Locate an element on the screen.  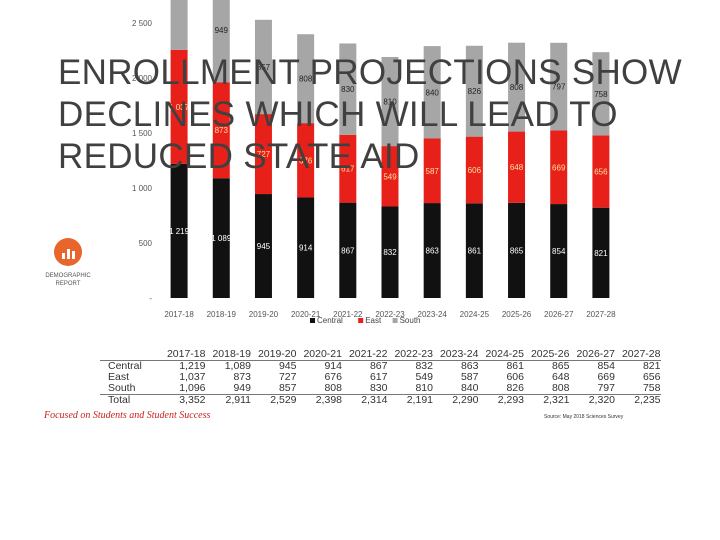
table-cell: 797 is located at coordinates (606, 388).